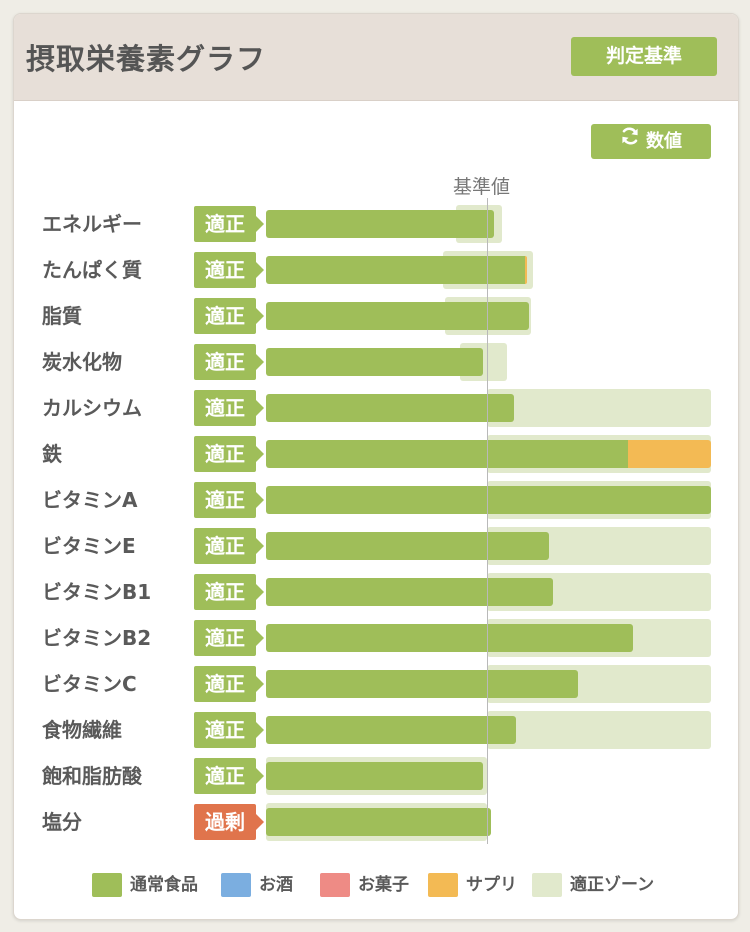 The height and width of the screenshot is (932, 750). I want to click on toggle-values-button: 数値, so click(651, 141).